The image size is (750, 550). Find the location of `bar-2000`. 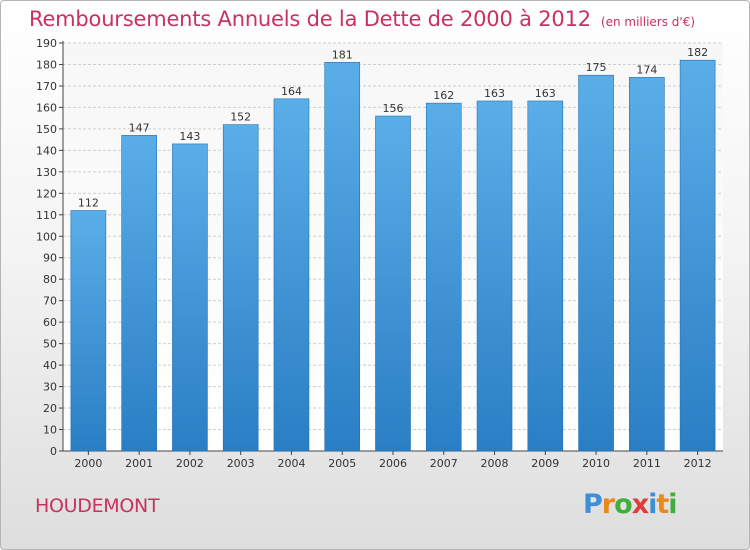

bar-2000 is located at coordinates (88, 331).